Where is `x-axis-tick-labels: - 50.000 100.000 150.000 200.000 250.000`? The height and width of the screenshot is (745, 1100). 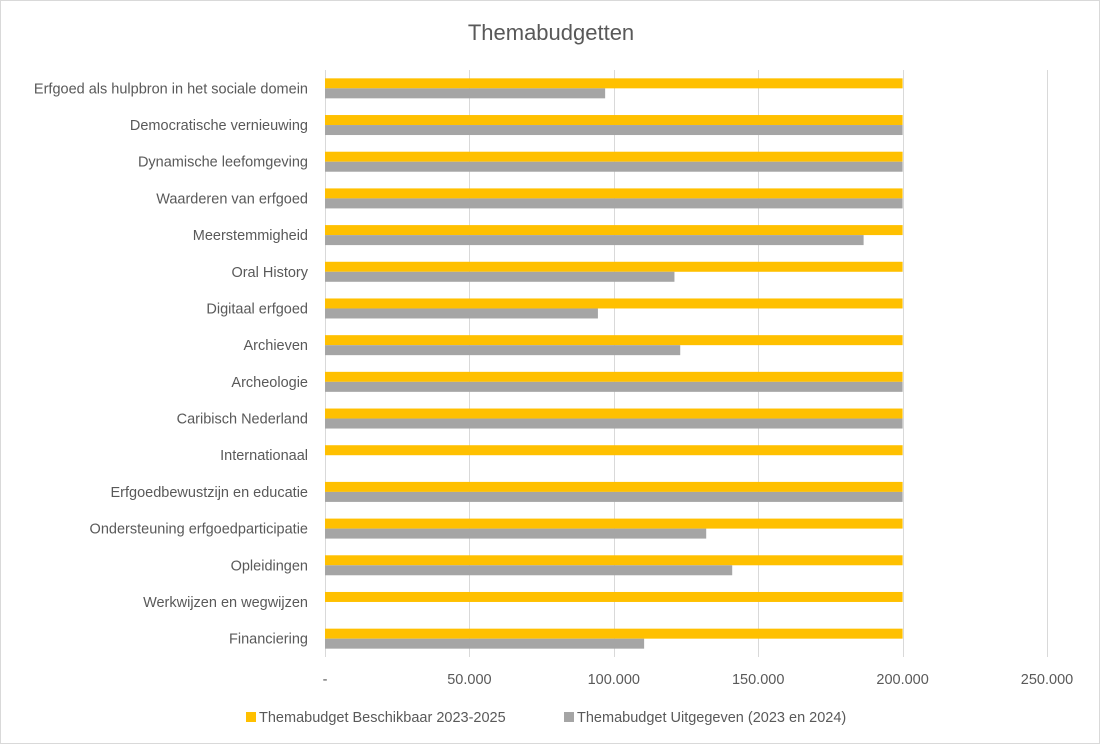
x-axis-tick-labels: - 50.000 100.000 150.000 200.000 250.000 is located at coordinates (698, 680).